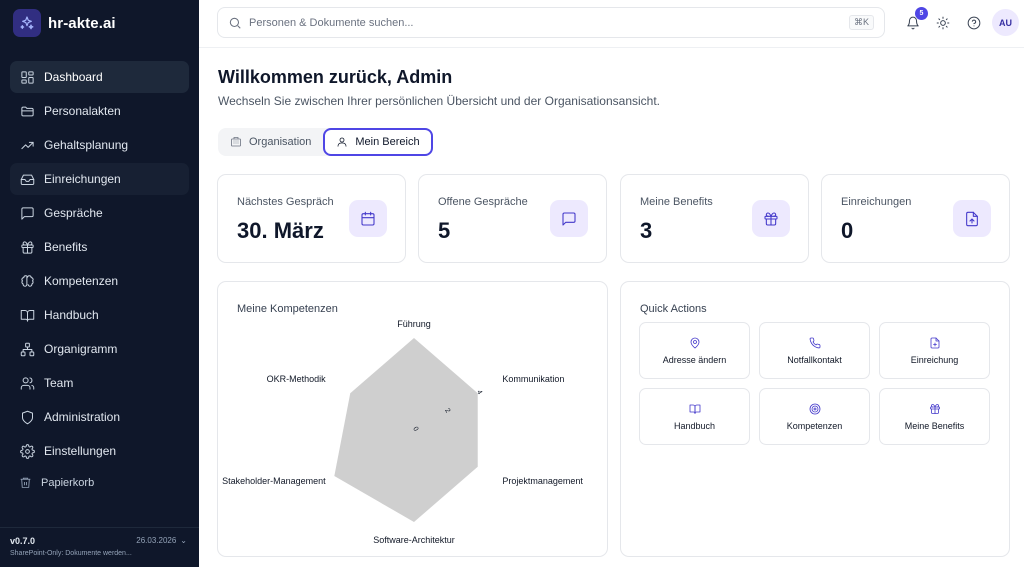 The width and height of the screenshot is (1024, 567). I want to click on calendar-icon, so click(368, 218).